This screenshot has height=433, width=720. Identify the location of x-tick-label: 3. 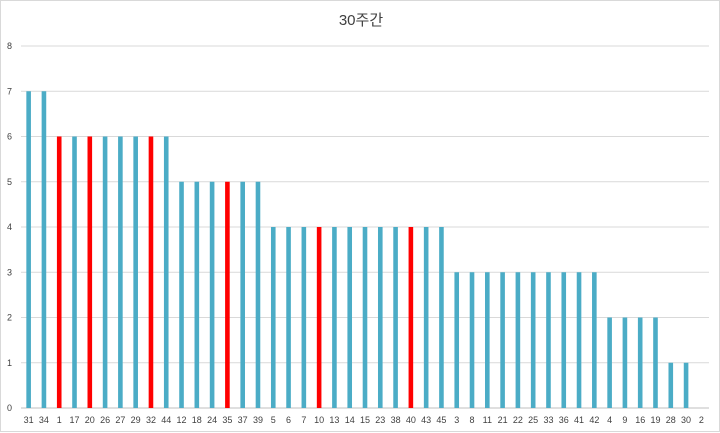
(456, 420).